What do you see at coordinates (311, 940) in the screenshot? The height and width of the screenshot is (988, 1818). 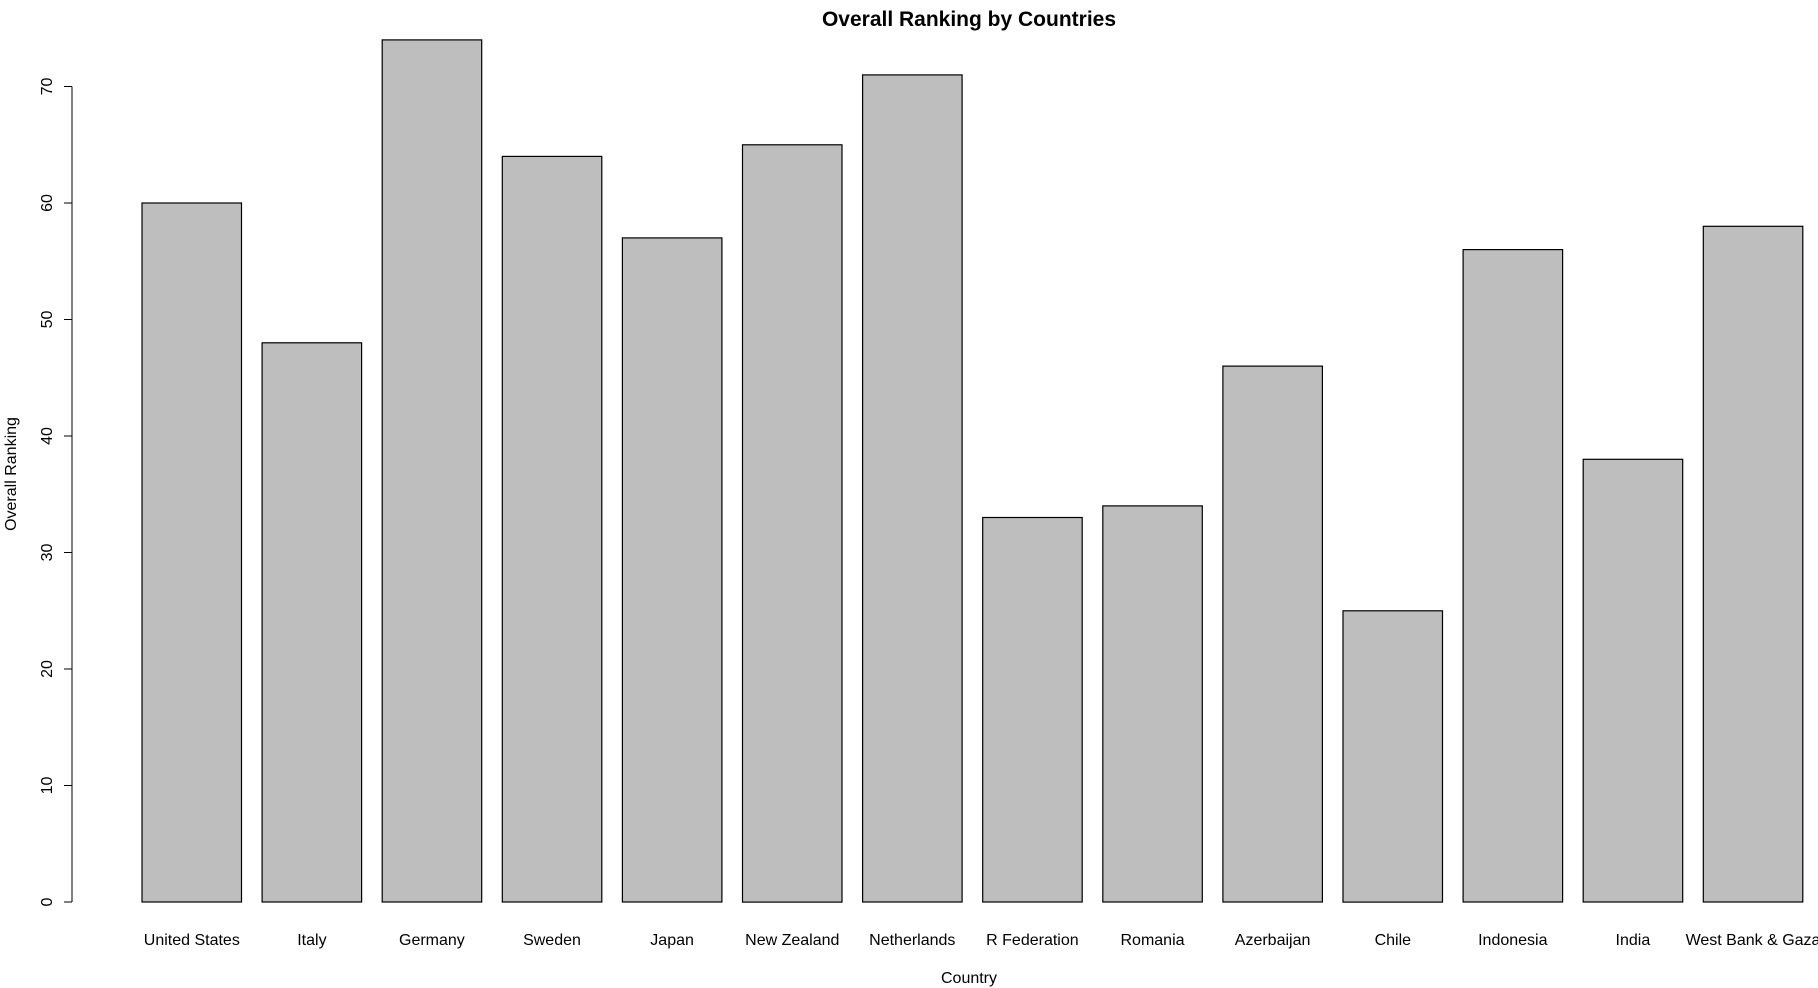 I see `x-tick-label: Italy` at bounding box center [311, 940].